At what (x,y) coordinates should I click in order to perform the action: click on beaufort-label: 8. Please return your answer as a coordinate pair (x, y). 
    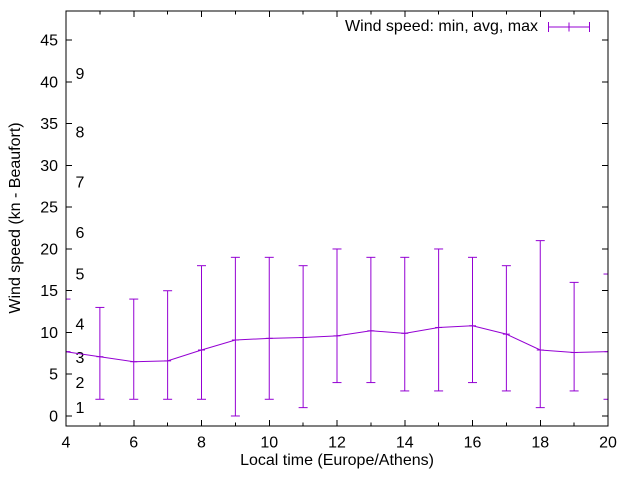
    Looking at the image, I should click on (80, 133).